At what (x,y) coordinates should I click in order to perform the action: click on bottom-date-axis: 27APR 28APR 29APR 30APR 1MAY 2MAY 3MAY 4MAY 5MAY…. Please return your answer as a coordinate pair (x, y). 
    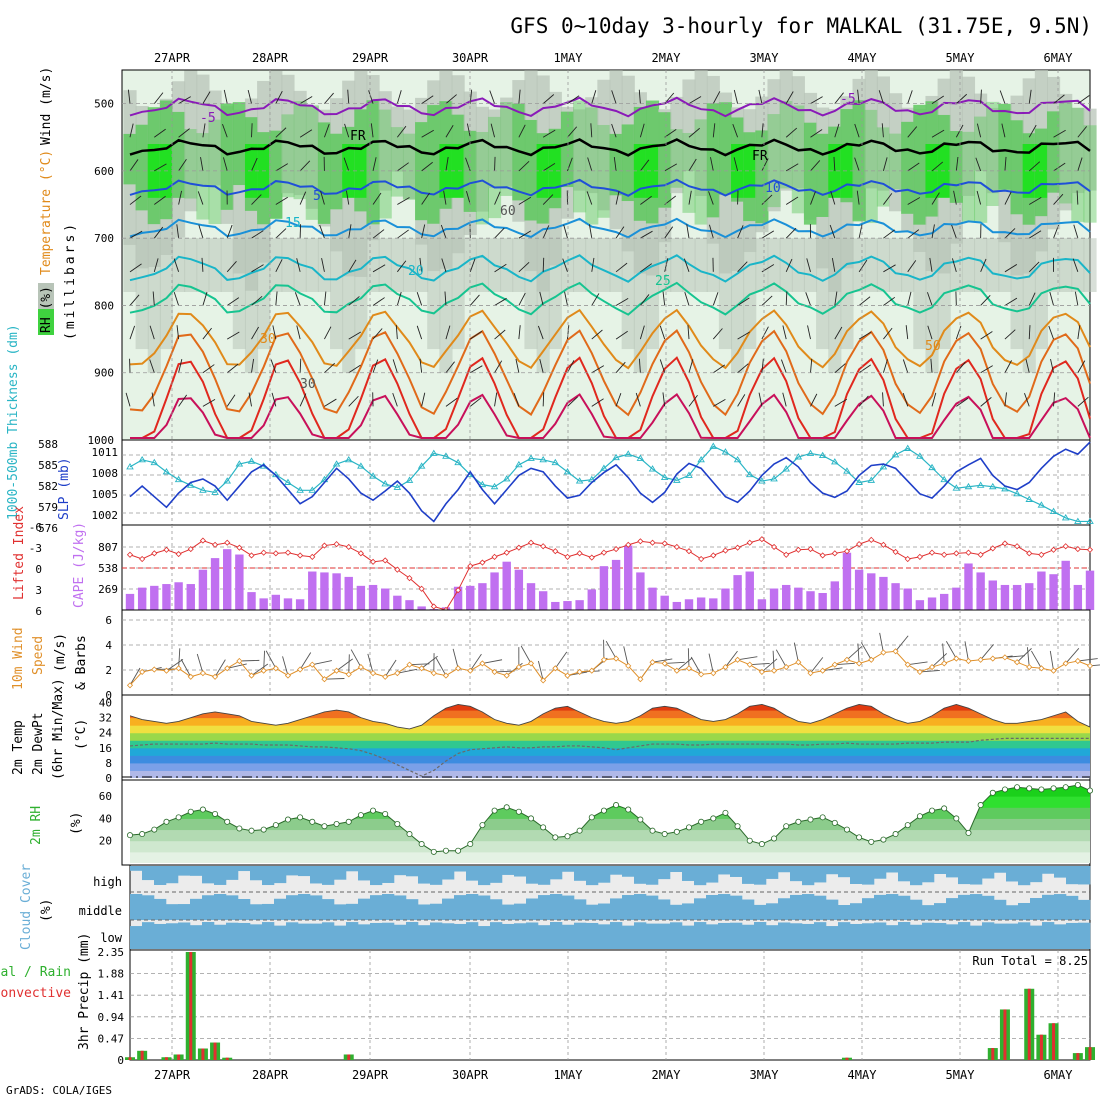
    Looking at the image, I should click on (613, 1075).